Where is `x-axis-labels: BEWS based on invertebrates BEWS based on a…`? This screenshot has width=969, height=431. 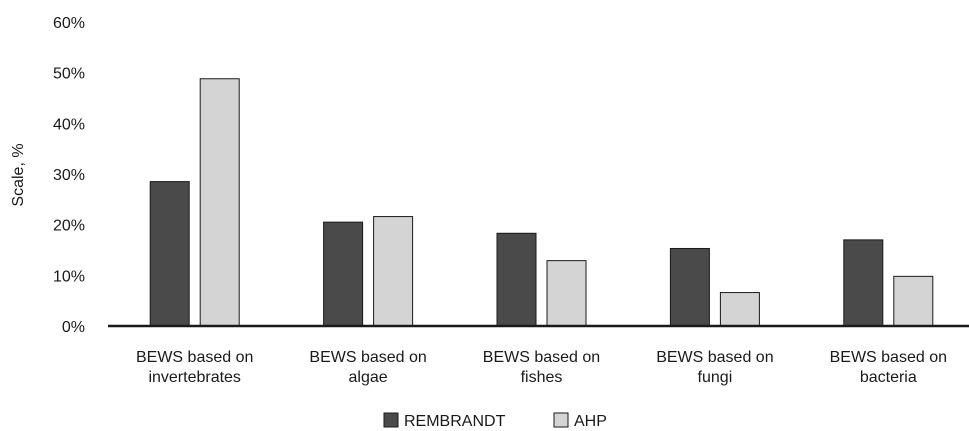 x-axis-labels: BEWS based on invertebrates BEWS based on a… is located at coordinates (541, 367).